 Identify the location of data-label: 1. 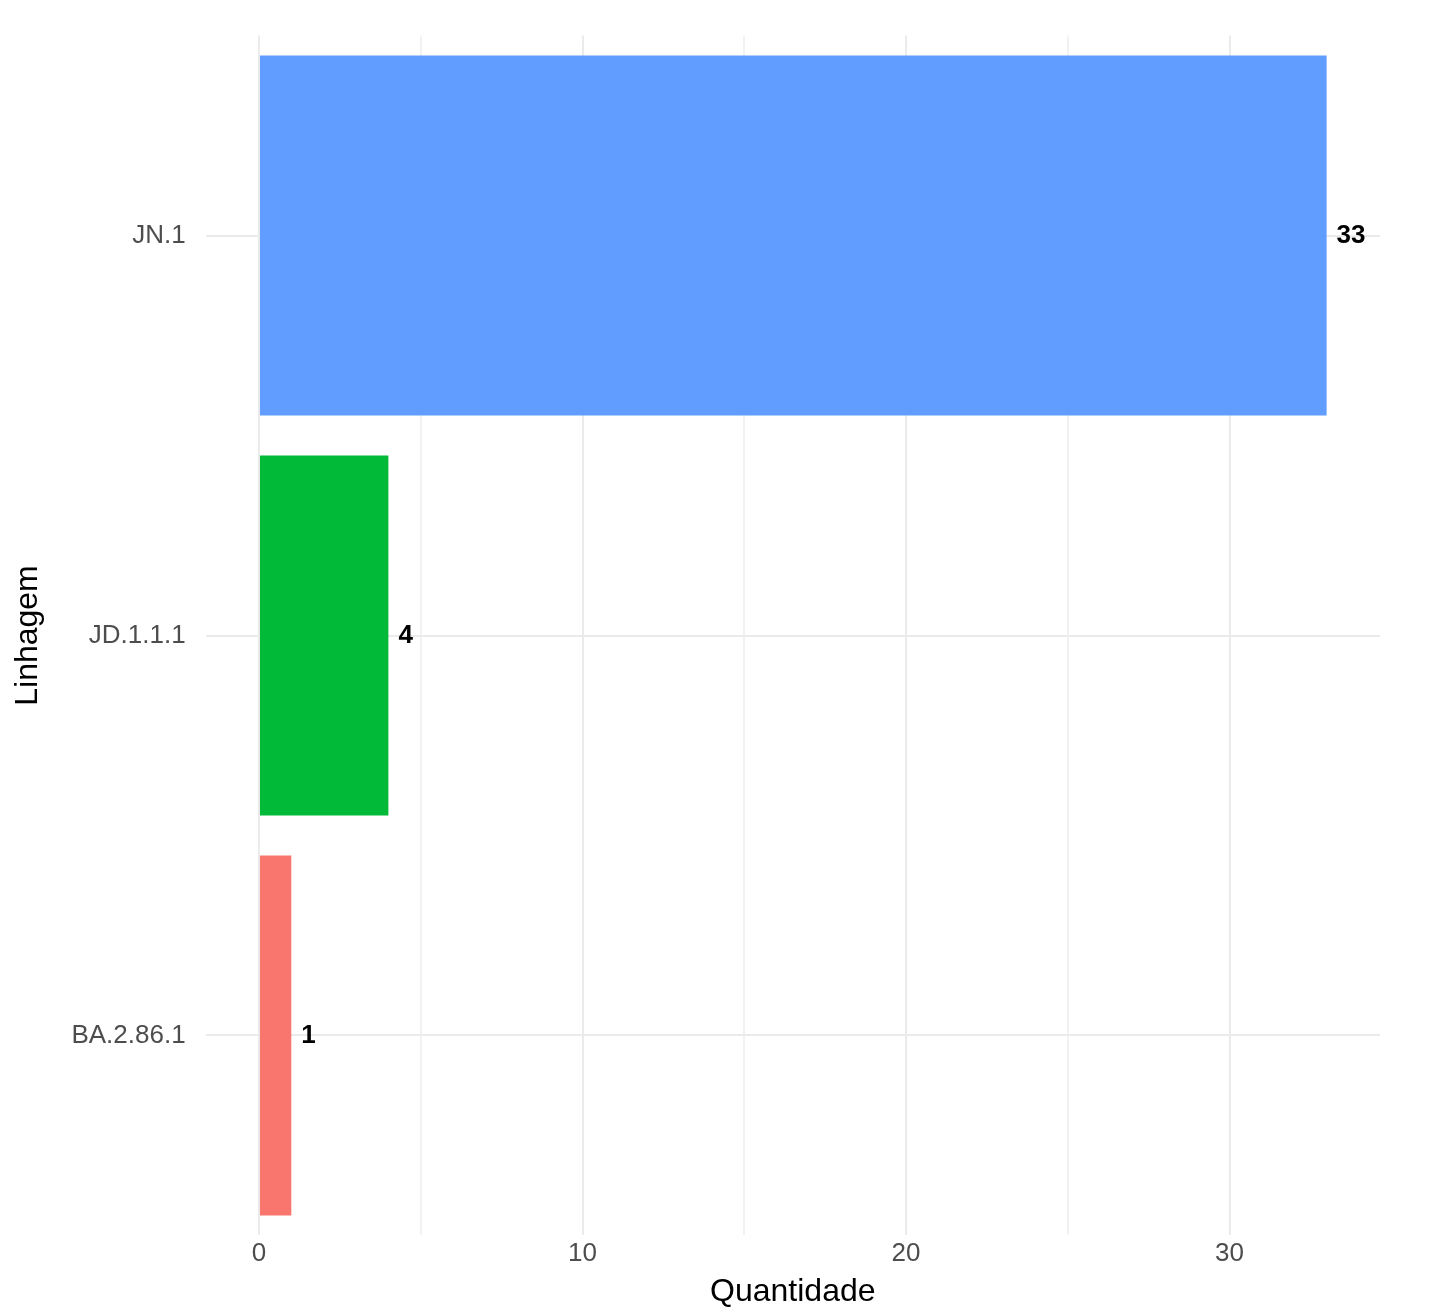
(308, 1033).